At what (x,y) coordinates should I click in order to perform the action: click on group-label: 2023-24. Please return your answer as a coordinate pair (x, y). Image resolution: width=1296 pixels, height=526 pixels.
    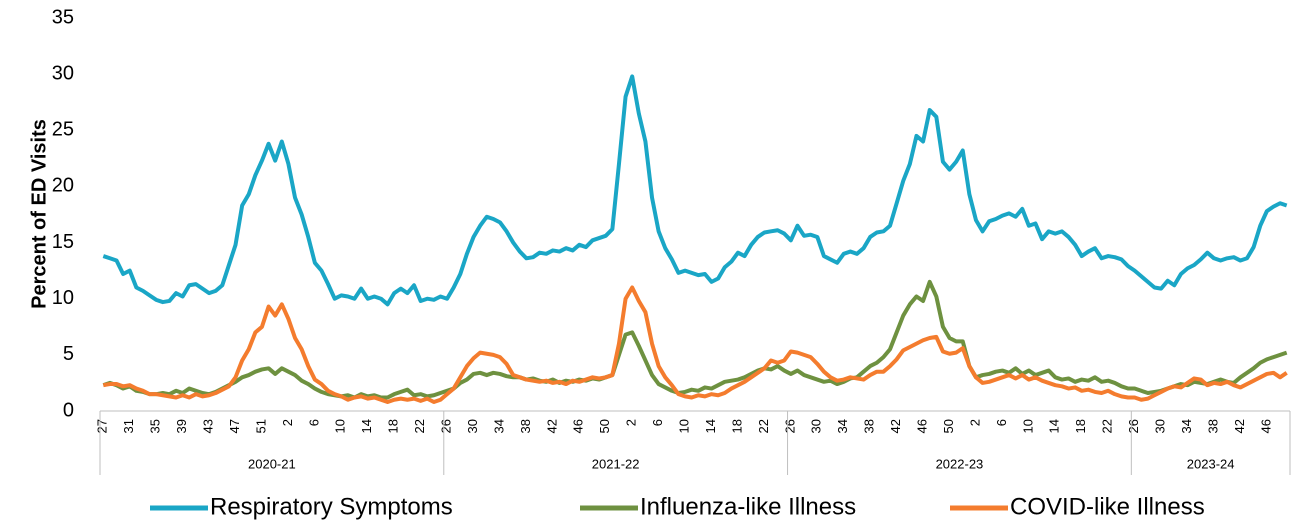
    Looking at the image, I should click on (1211, 463).